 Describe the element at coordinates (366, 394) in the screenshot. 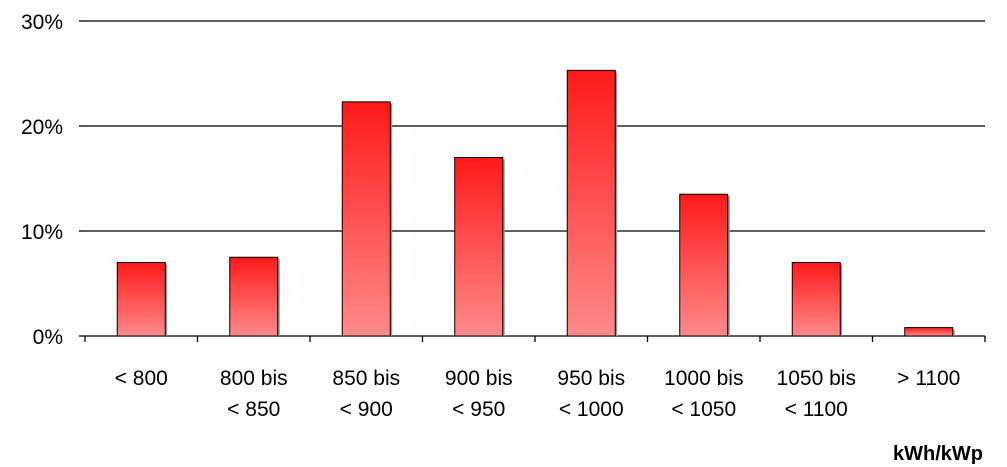

I see `x-category-label: 850 bis < 900` at that location.